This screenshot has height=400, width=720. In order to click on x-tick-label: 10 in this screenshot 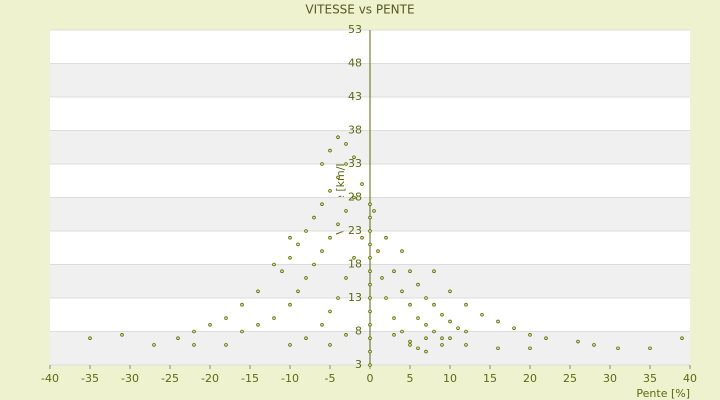, I will do `click(450, 378)`.